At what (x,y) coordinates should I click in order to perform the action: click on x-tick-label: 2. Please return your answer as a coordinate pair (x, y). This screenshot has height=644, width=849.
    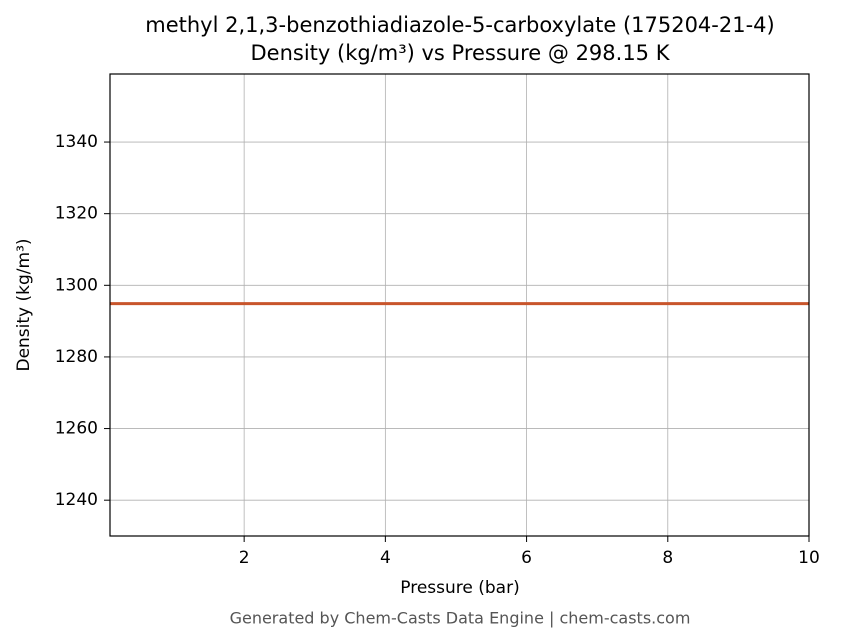
    Looking at the image, I should click on (244, 558).